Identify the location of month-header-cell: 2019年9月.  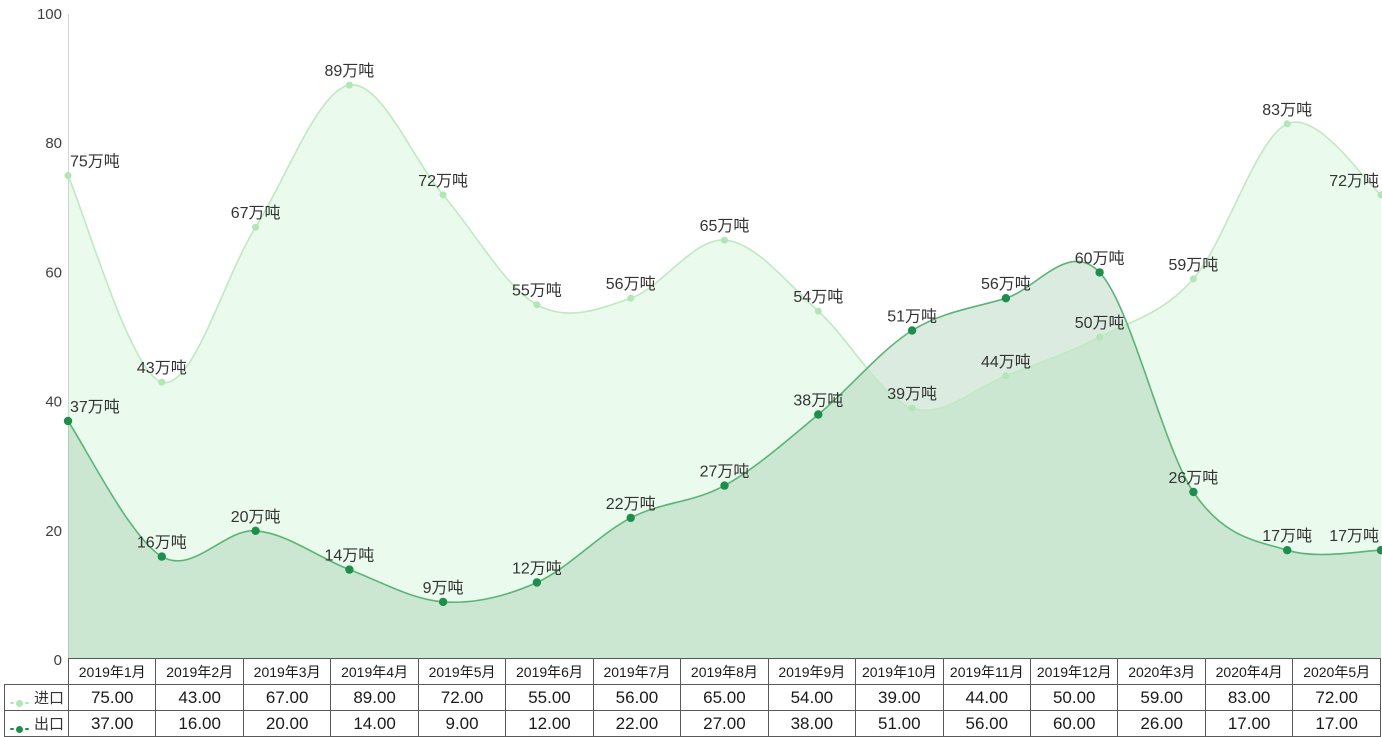
(812, 671).